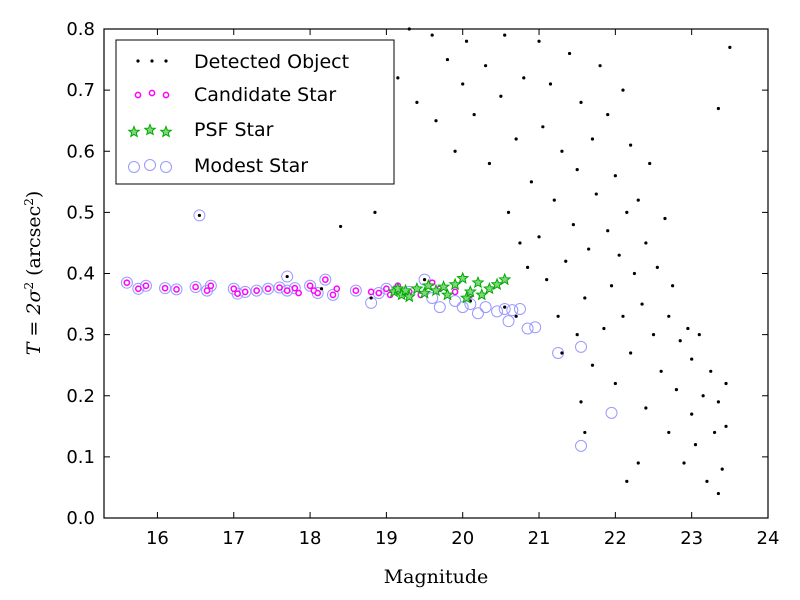 This screenshot has width=800, height=600. Describe the element at coordinates (271, 62) in the screenshot. I see `legend-label-detected: Detected Object` at that location.